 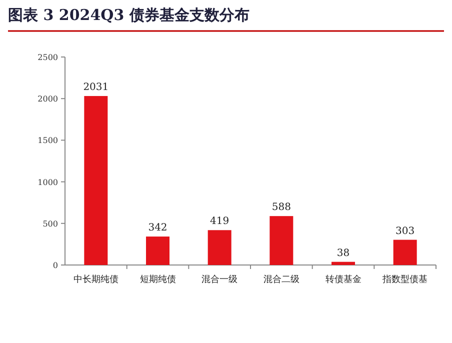 What do you see at coordinates (281, 279) in the screenshot?
I see `x-tick-label: 混合二级` at bounding box center [281, 279].